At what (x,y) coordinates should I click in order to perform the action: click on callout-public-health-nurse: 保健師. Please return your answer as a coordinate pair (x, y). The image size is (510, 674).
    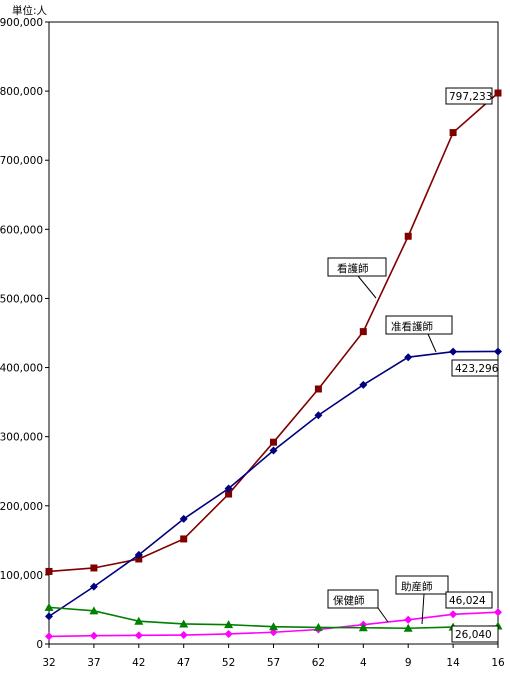
    Looking at the image, I should click on (358, 606).